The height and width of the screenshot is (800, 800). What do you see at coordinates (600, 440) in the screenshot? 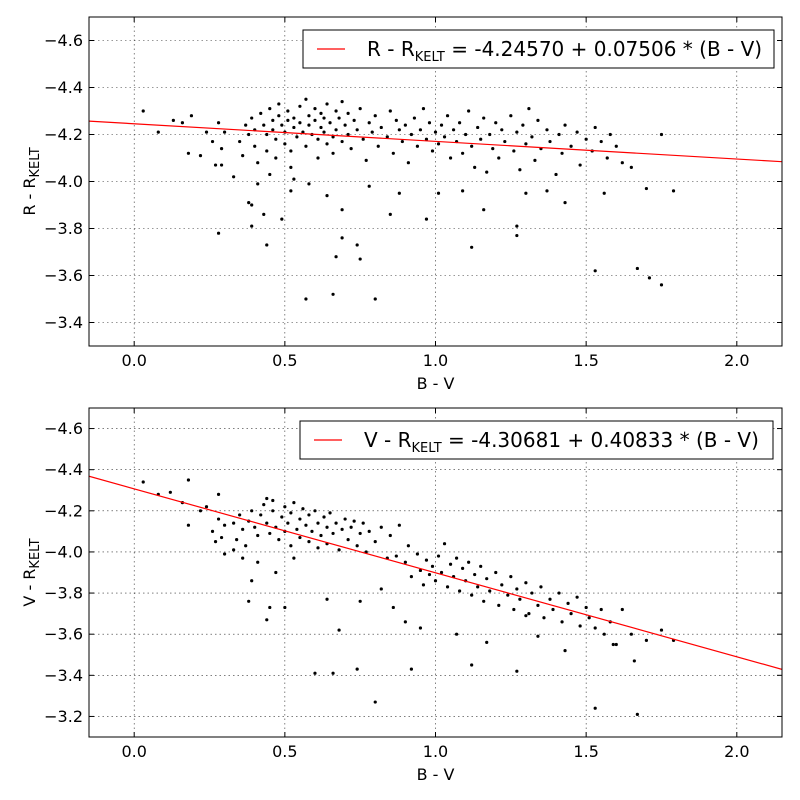
I see `legend-label-equation: = -4.30681 + 0.40833 * (B - V)` at bounding box center [600, 440].